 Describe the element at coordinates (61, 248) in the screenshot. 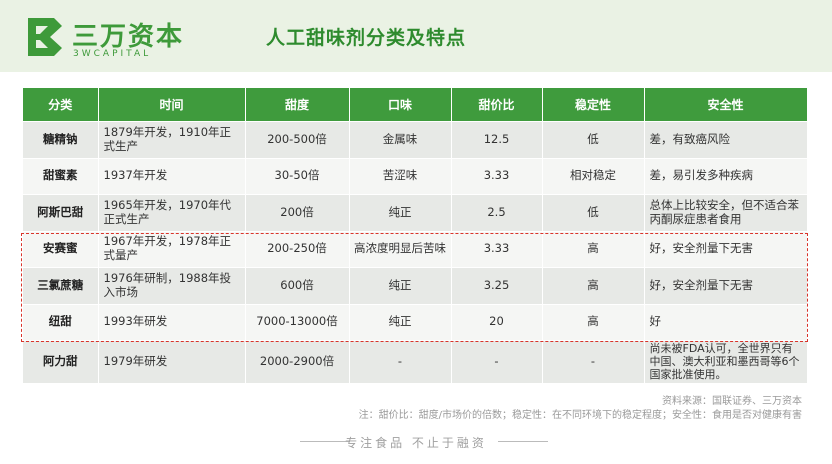

I see `cell-category: 安赛蜜` at that location.